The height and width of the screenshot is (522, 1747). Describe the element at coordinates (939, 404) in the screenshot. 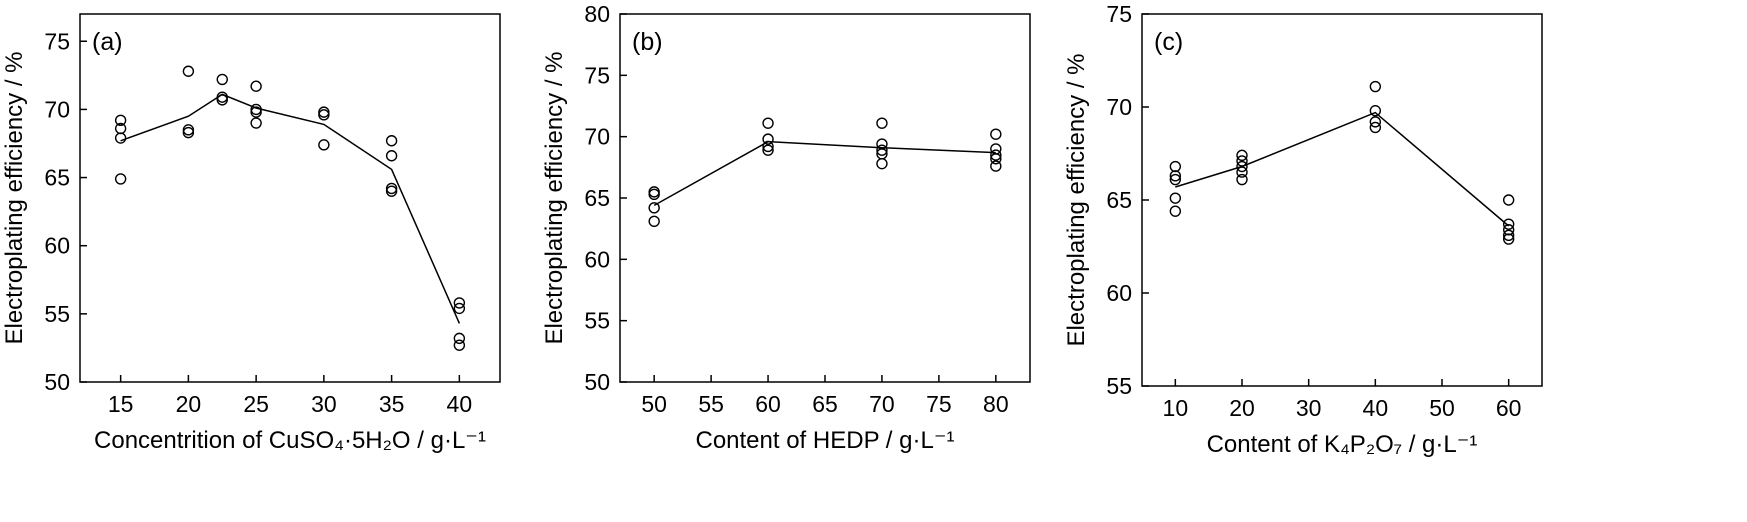

I see `x-tick-label: 75` at that location.